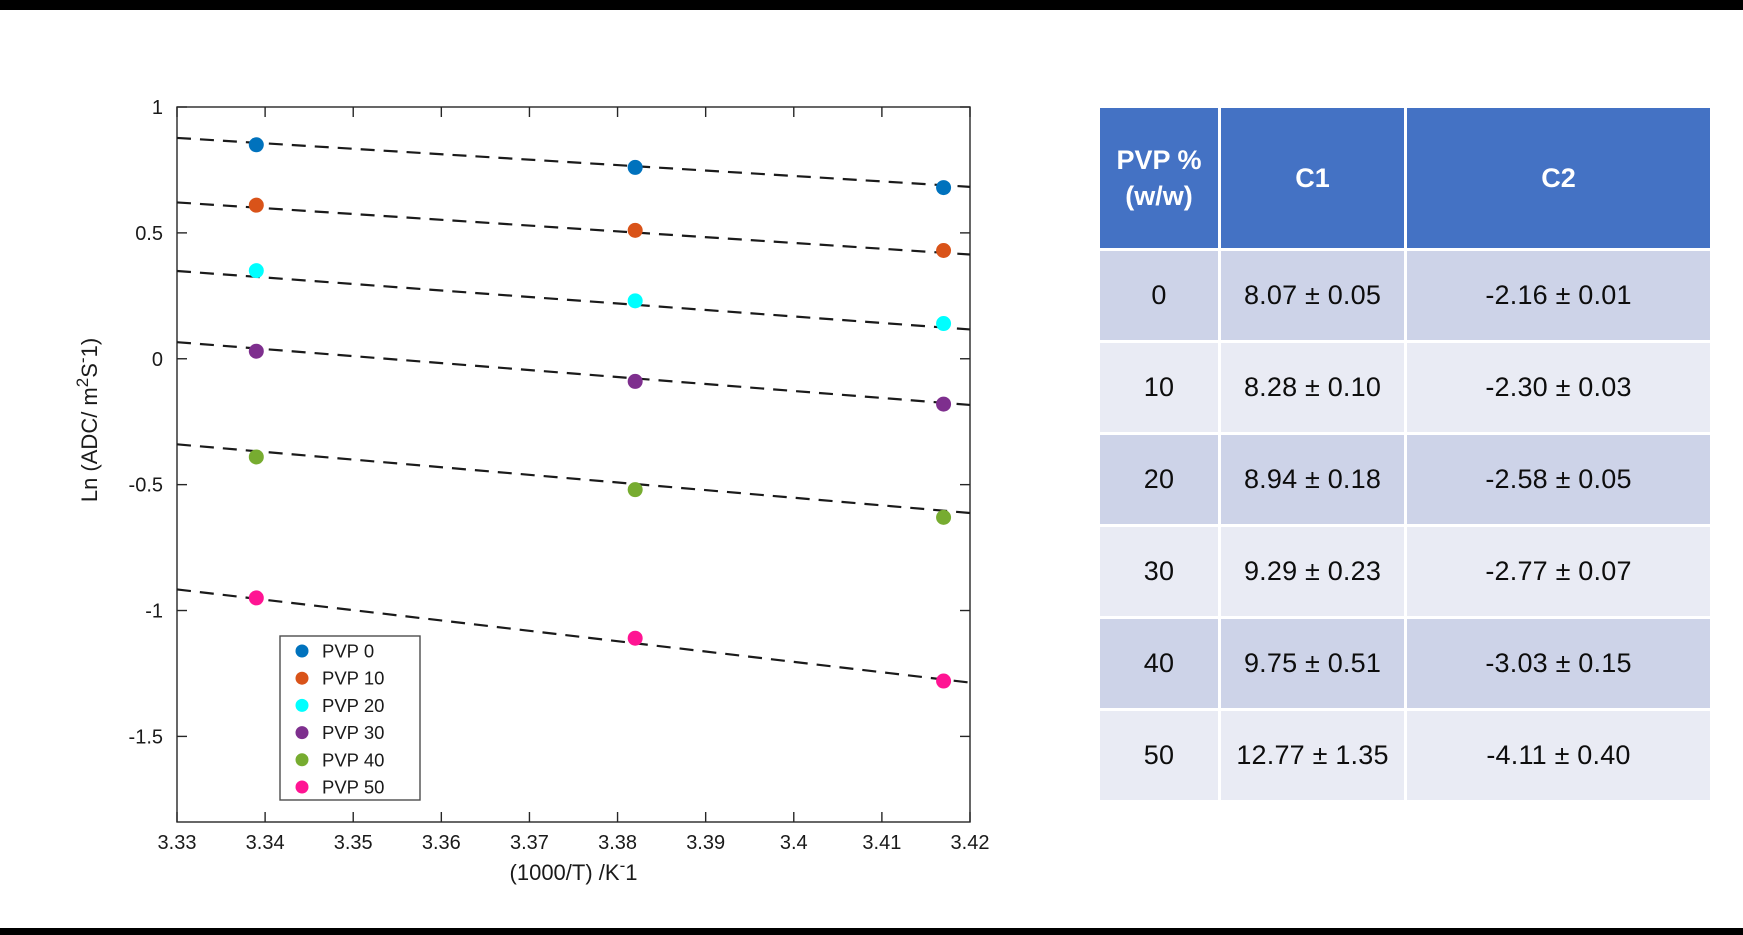  Describe the element at coordinates (705, 843) in the screenshot. I see `x-tick-label: 3.39` at that location.